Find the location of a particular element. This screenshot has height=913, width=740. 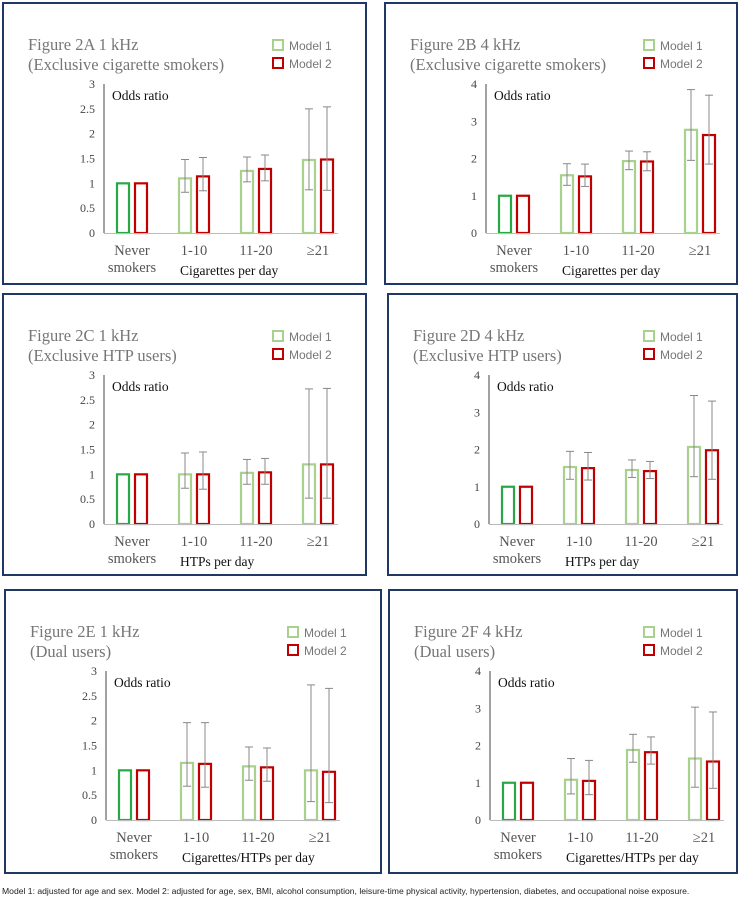

chart-title: Figure 2B 4 kHz is located at coordinates (465, 44).